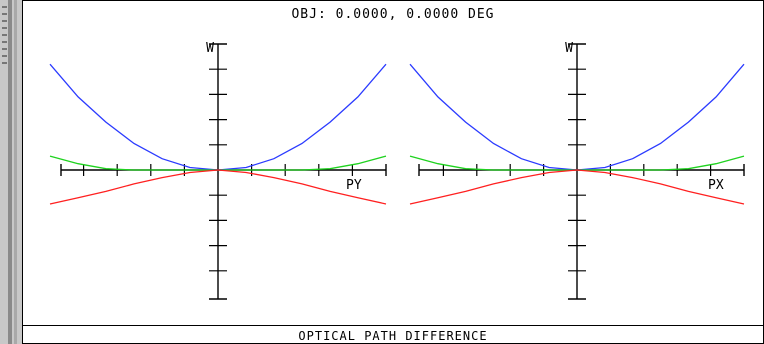 The image size is (764, 344). I want to click on header-title: OBJ: 0.0000, 0.0000 DEG, so click(392, 14).